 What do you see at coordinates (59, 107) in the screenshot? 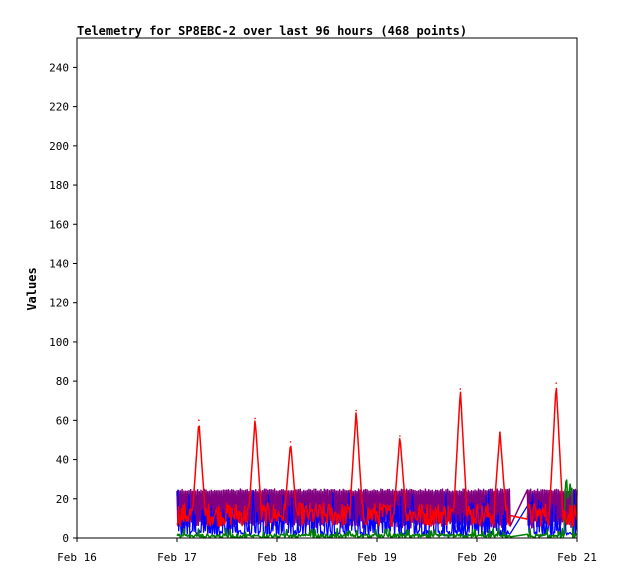
I see `y-tick-label: 220` at bounding box center [59, 107].